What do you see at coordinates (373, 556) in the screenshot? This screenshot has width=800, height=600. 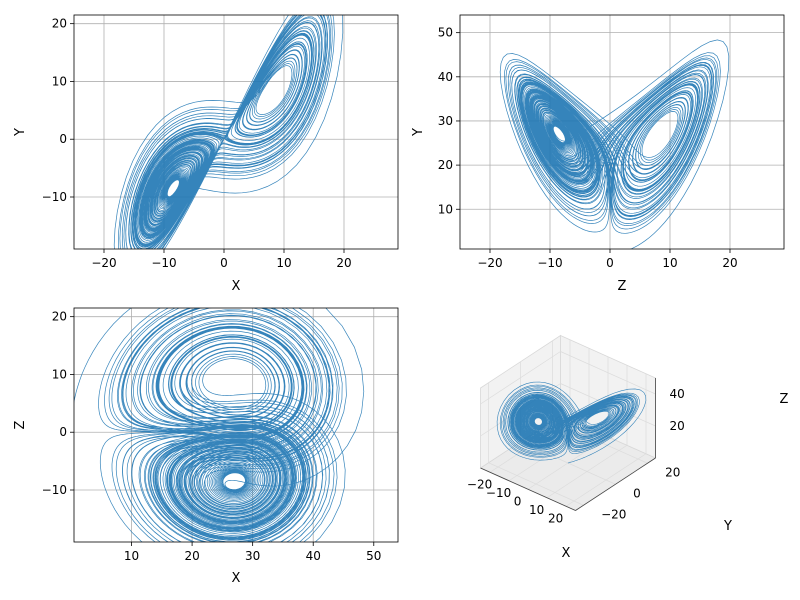 I see `x-tick-label: 50` at bounding box center [373, 556].